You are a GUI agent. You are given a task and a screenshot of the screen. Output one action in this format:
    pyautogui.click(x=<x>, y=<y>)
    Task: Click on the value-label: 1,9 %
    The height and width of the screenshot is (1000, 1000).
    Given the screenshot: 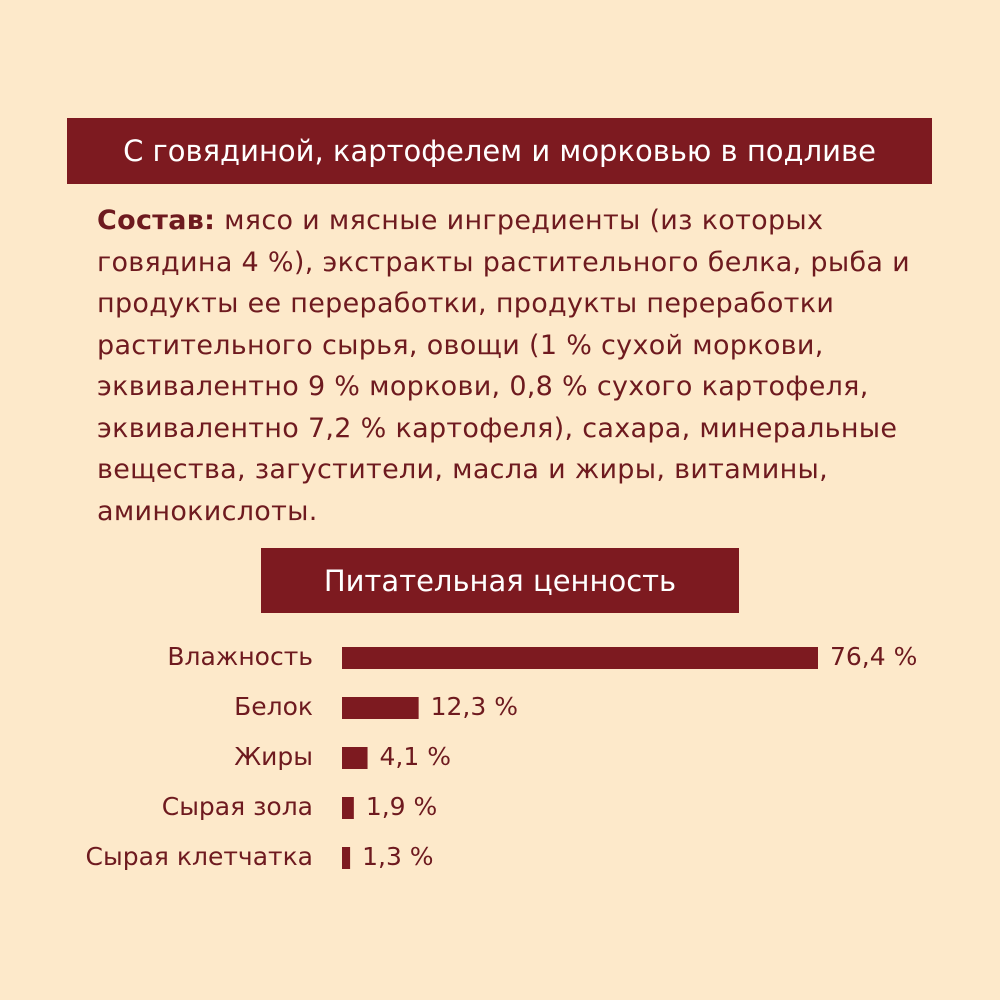 What is the action you would take?
    pyautogui.click(x=401, y=806)
    